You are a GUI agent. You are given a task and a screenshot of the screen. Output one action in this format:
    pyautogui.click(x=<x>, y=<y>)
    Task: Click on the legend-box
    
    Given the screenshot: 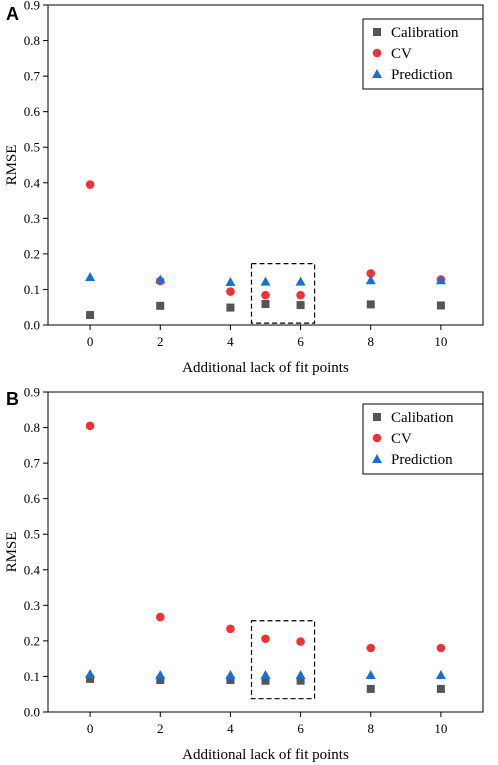 What is the action you would take?
    pyautogui.click(x=423, y=439)
    